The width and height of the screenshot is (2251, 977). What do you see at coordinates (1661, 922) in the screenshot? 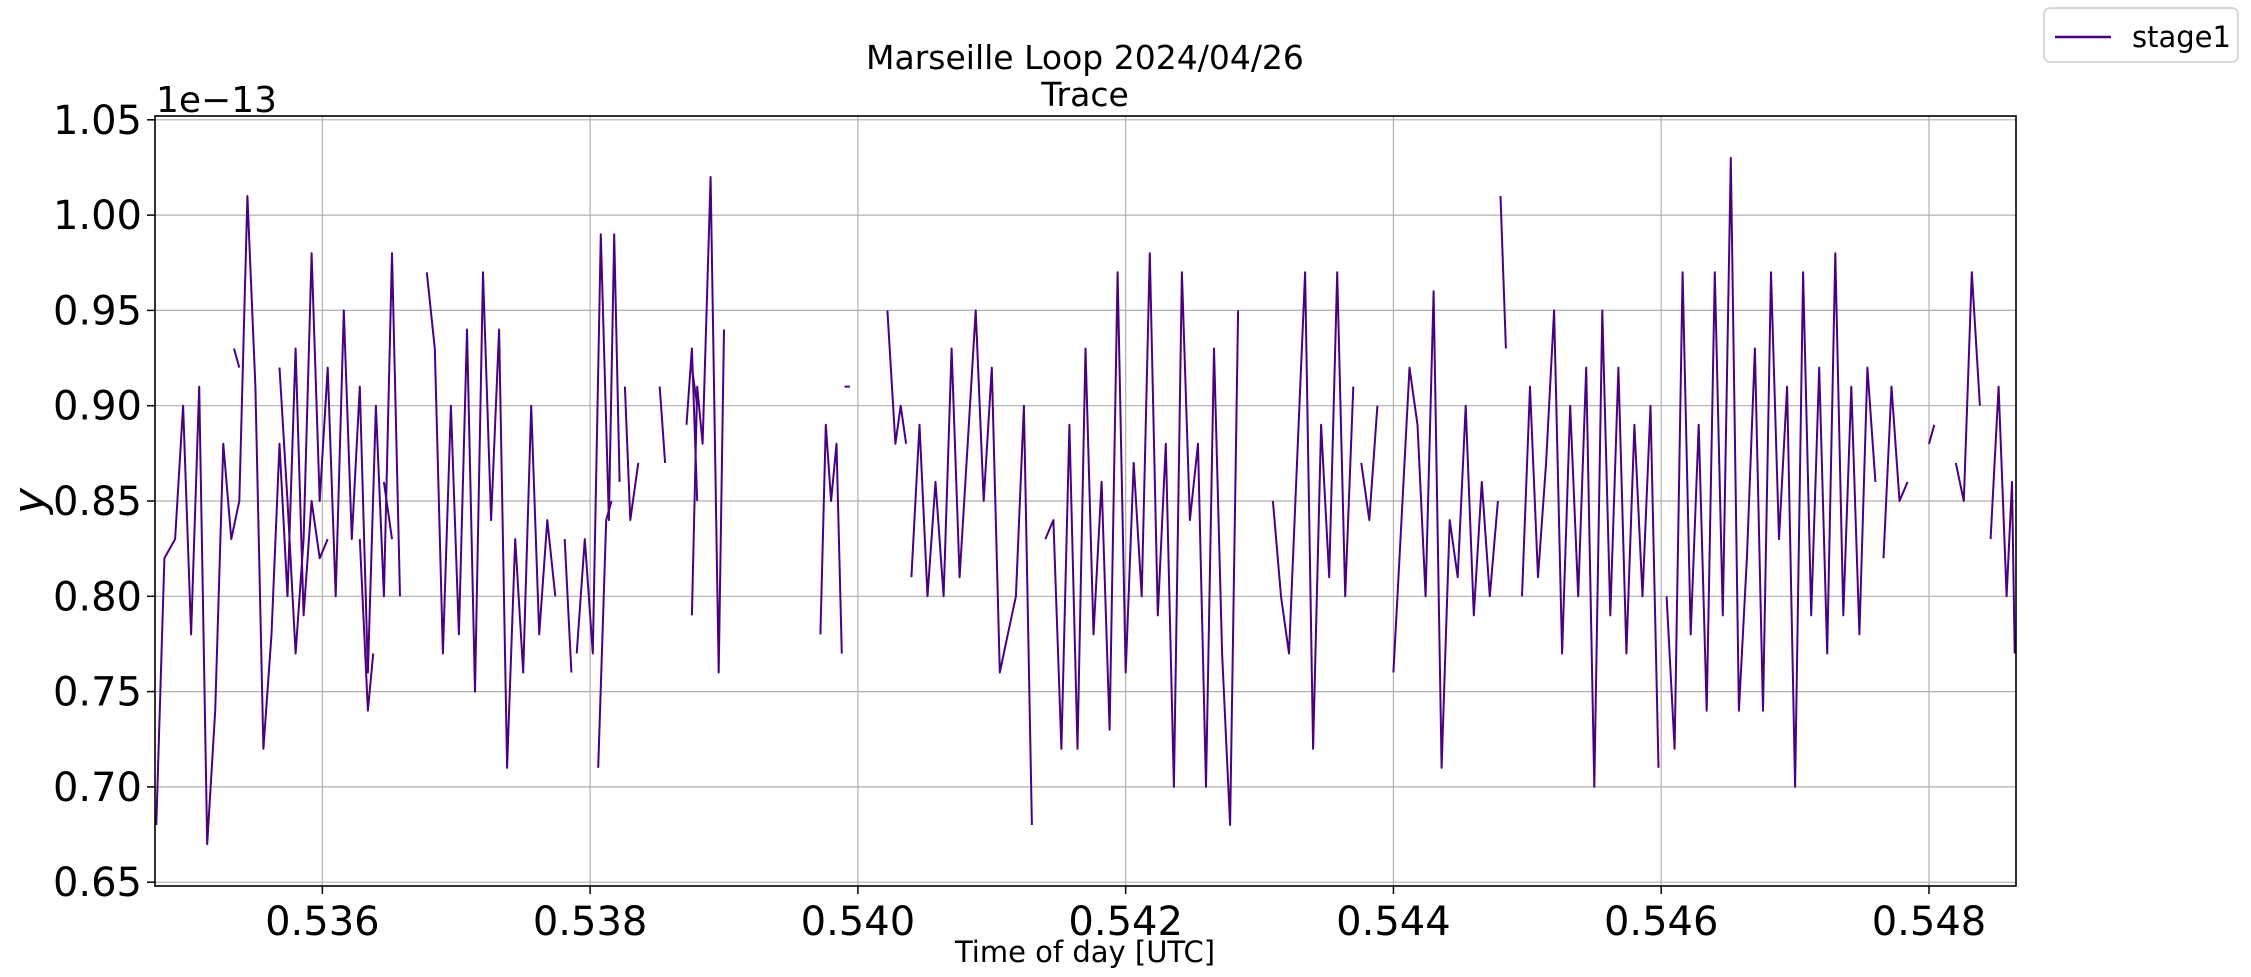
I see `x-tick-label: 0.546` at bounding box center [1661, 922].